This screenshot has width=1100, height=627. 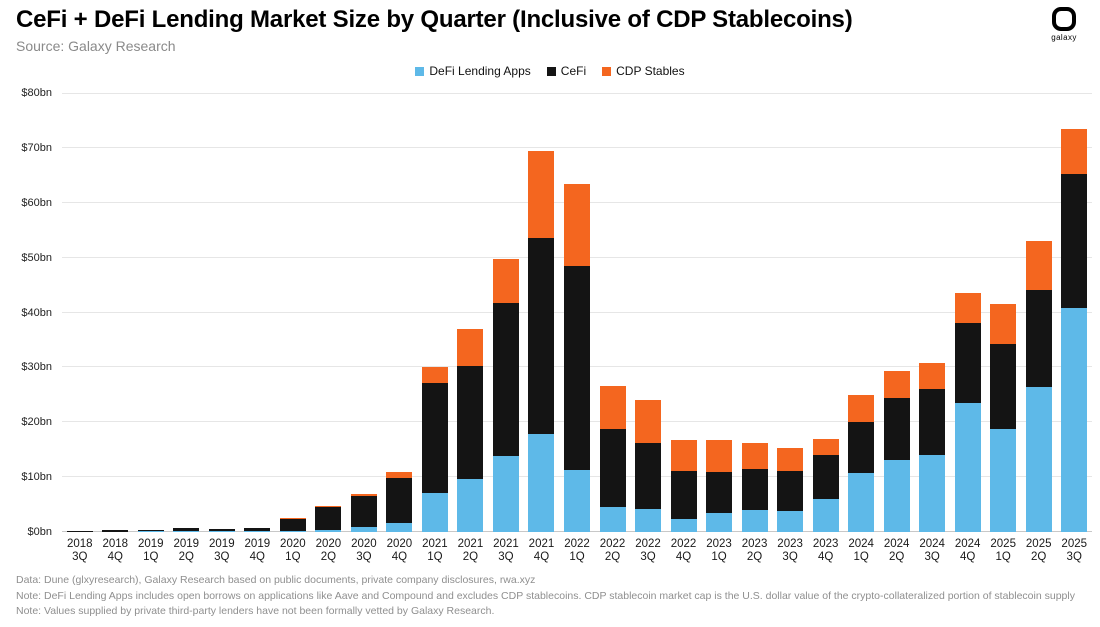 What do you see at coordinates (967, 467) in the screenshot?
I see `bar-segment-defi-2024-4Q` at bounding box center [967, 467].